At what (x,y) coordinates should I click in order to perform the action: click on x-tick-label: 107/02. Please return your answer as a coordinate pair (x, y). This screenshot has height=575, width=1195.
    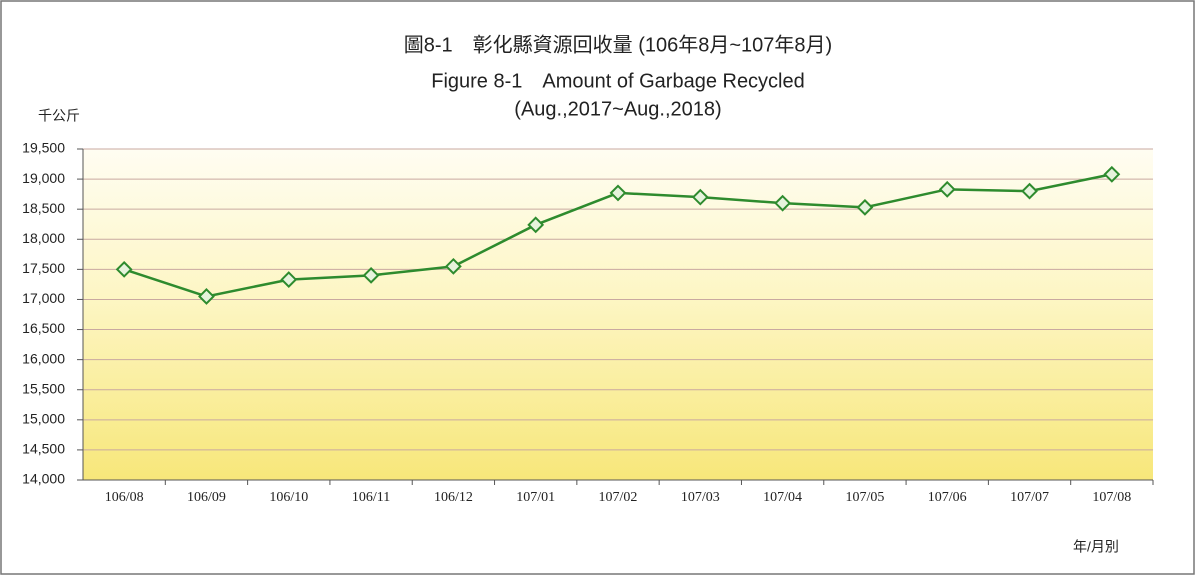
    Looking at the image, I should click on (618, 497).